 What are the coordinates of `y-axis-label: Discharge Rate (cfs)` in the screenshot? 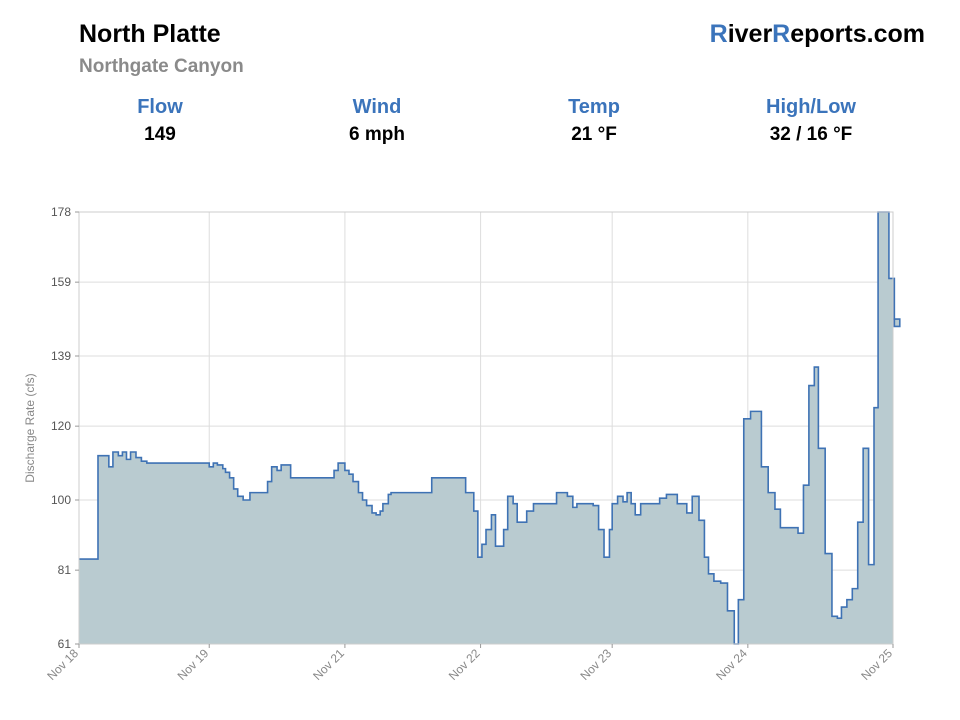 It's located at (30, 427).